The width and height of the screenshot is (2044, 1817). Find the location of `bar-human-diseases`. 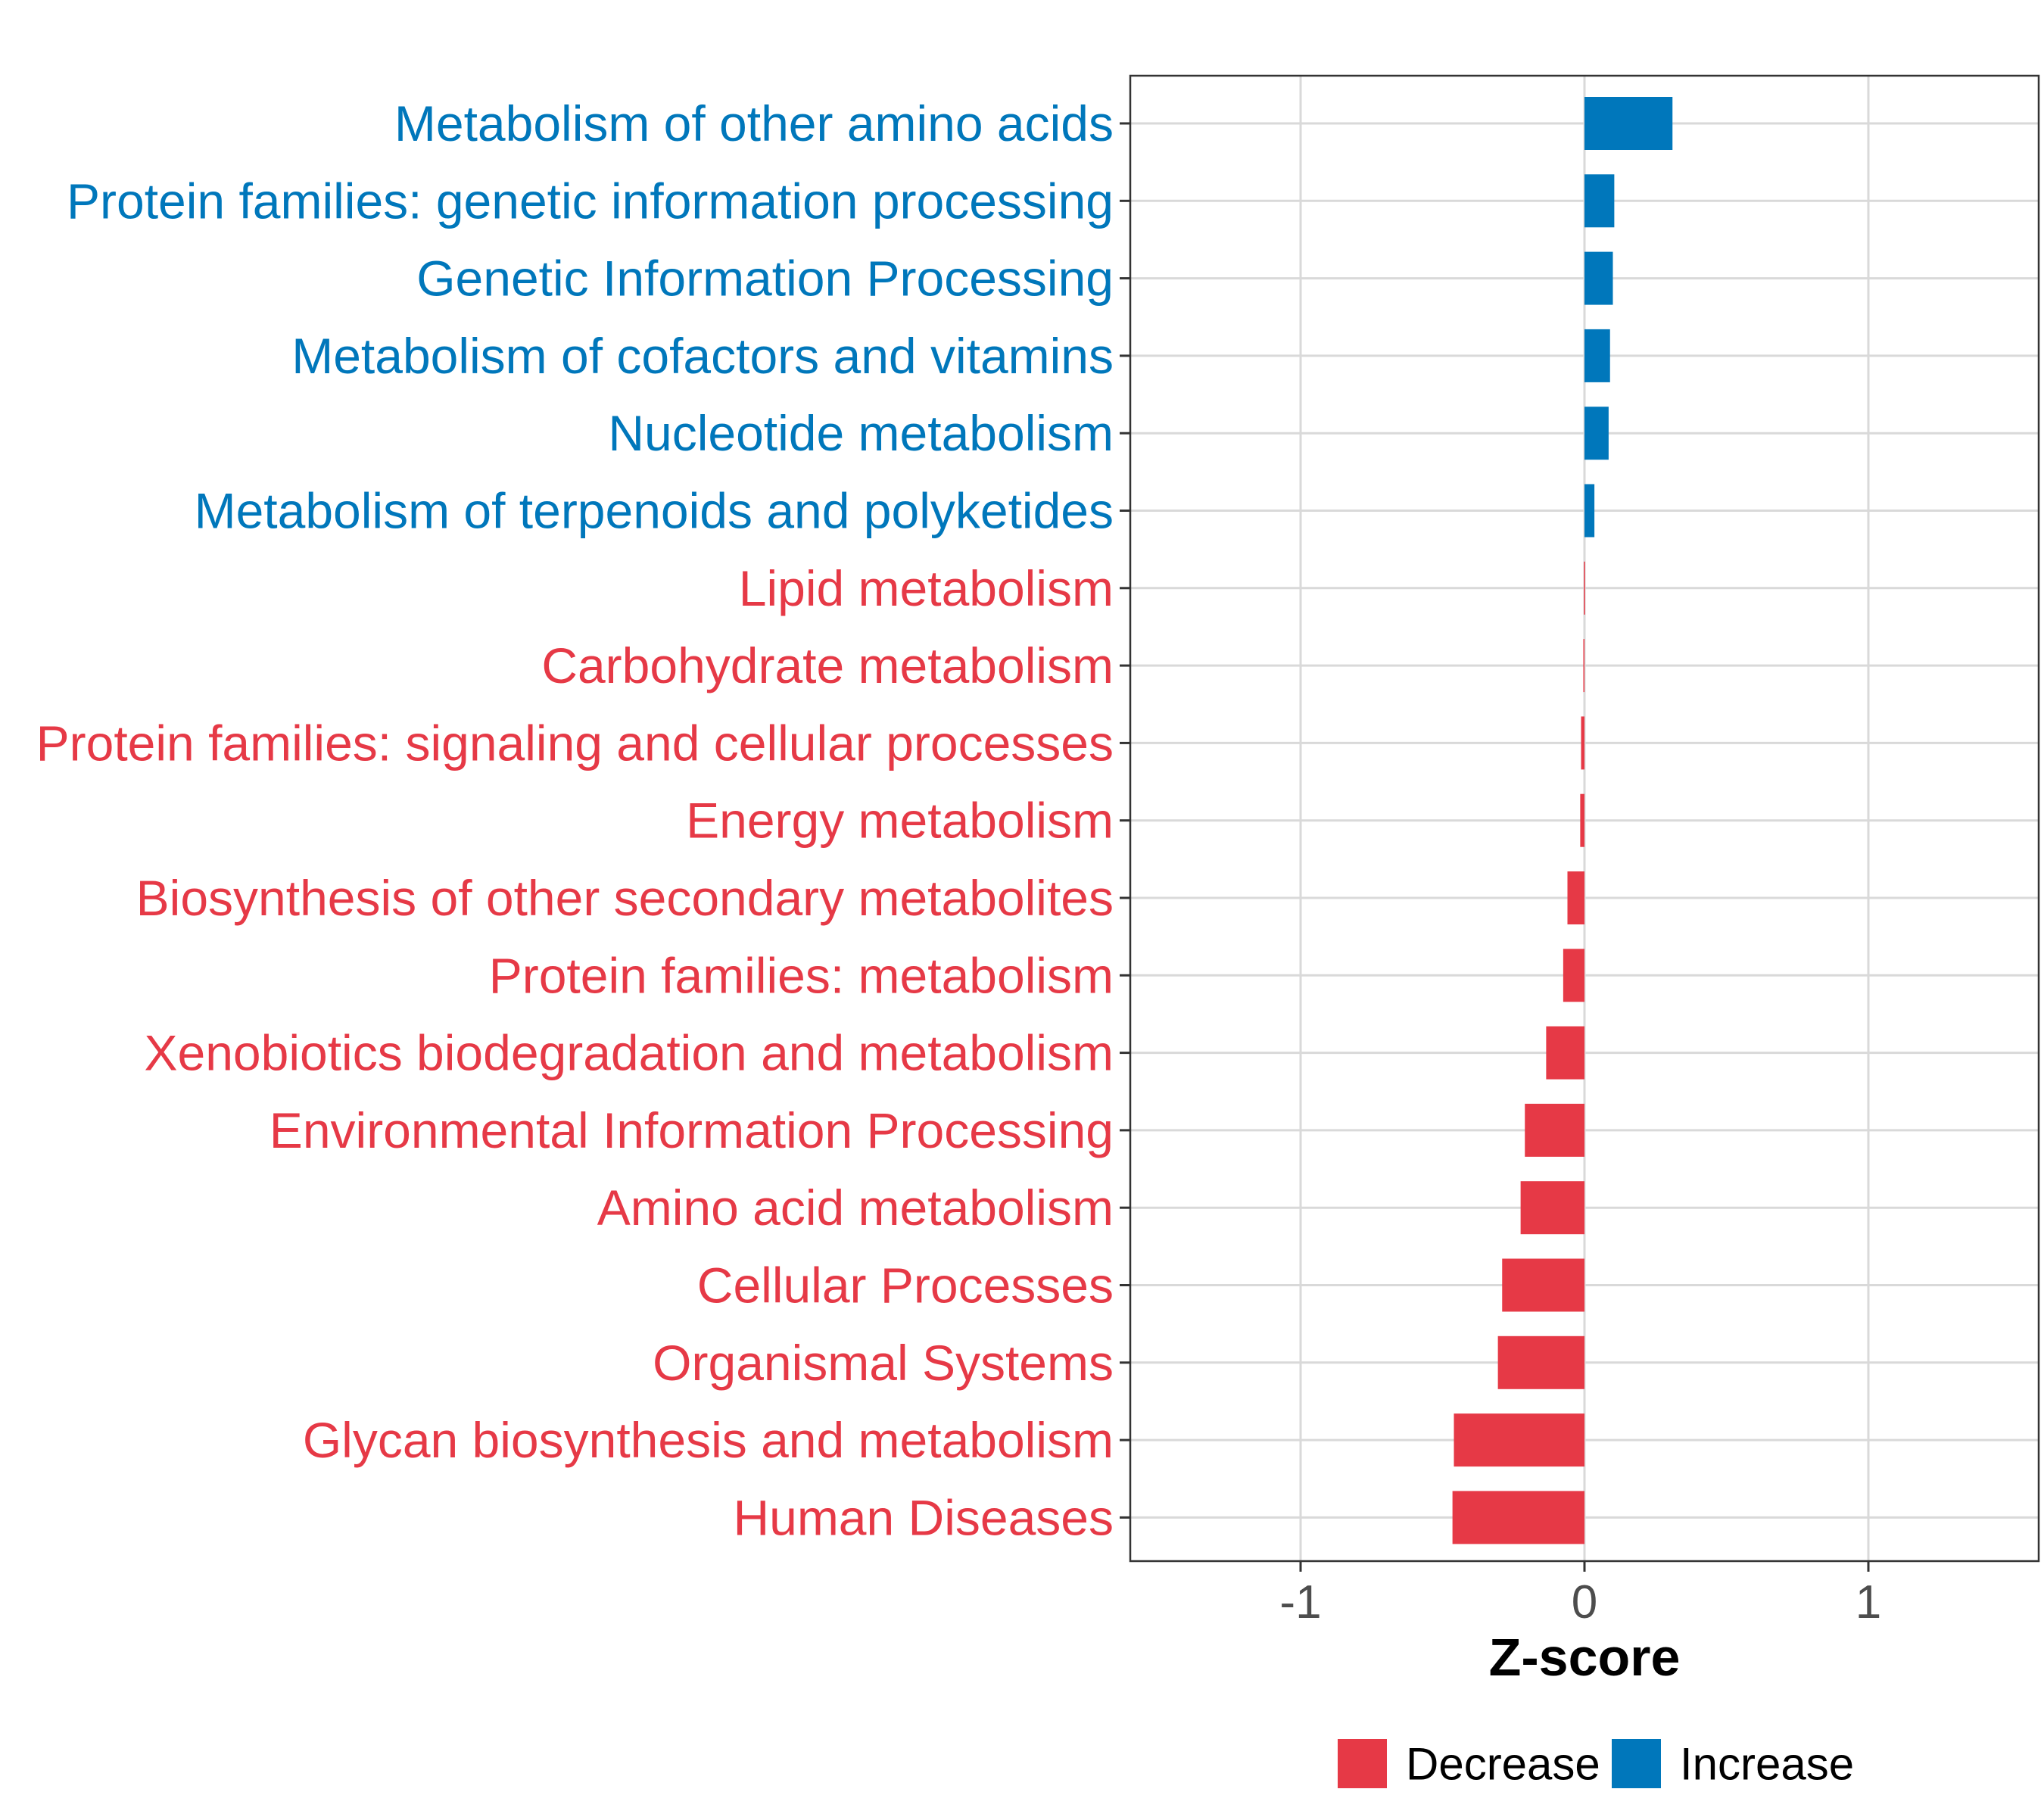

bar-human-diseases is located at coordinates (1518, 1517).